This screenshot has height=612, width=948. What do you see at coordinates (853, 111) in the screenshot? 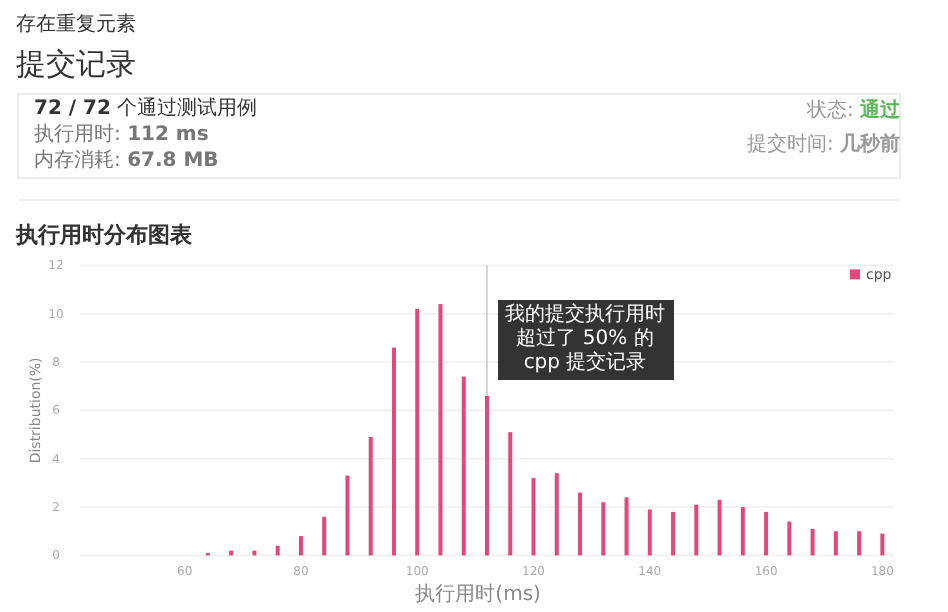
I see `text: 状态: 通过` at bounding box center [853, 111].